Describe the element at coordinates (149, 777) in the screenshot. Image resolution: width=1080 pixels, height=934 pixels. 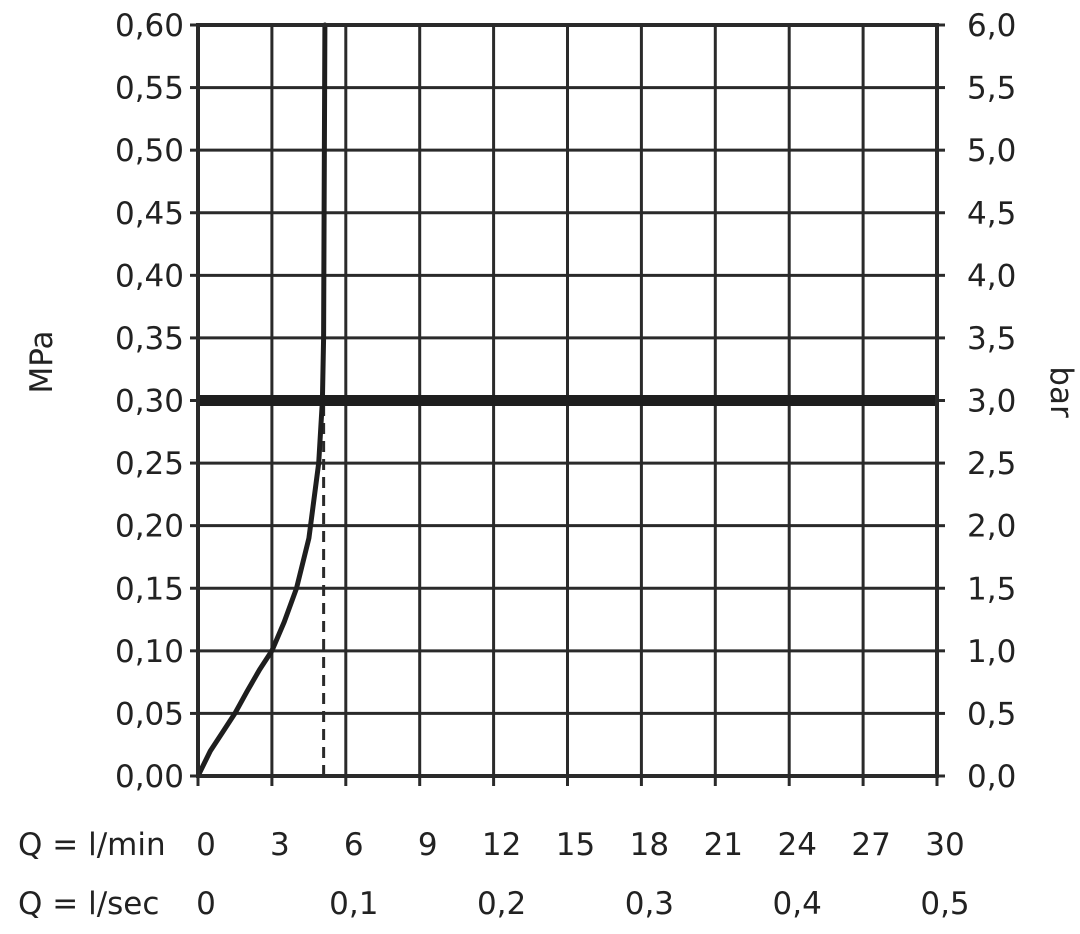
I see `left-tick-label: 0,00` at that location.